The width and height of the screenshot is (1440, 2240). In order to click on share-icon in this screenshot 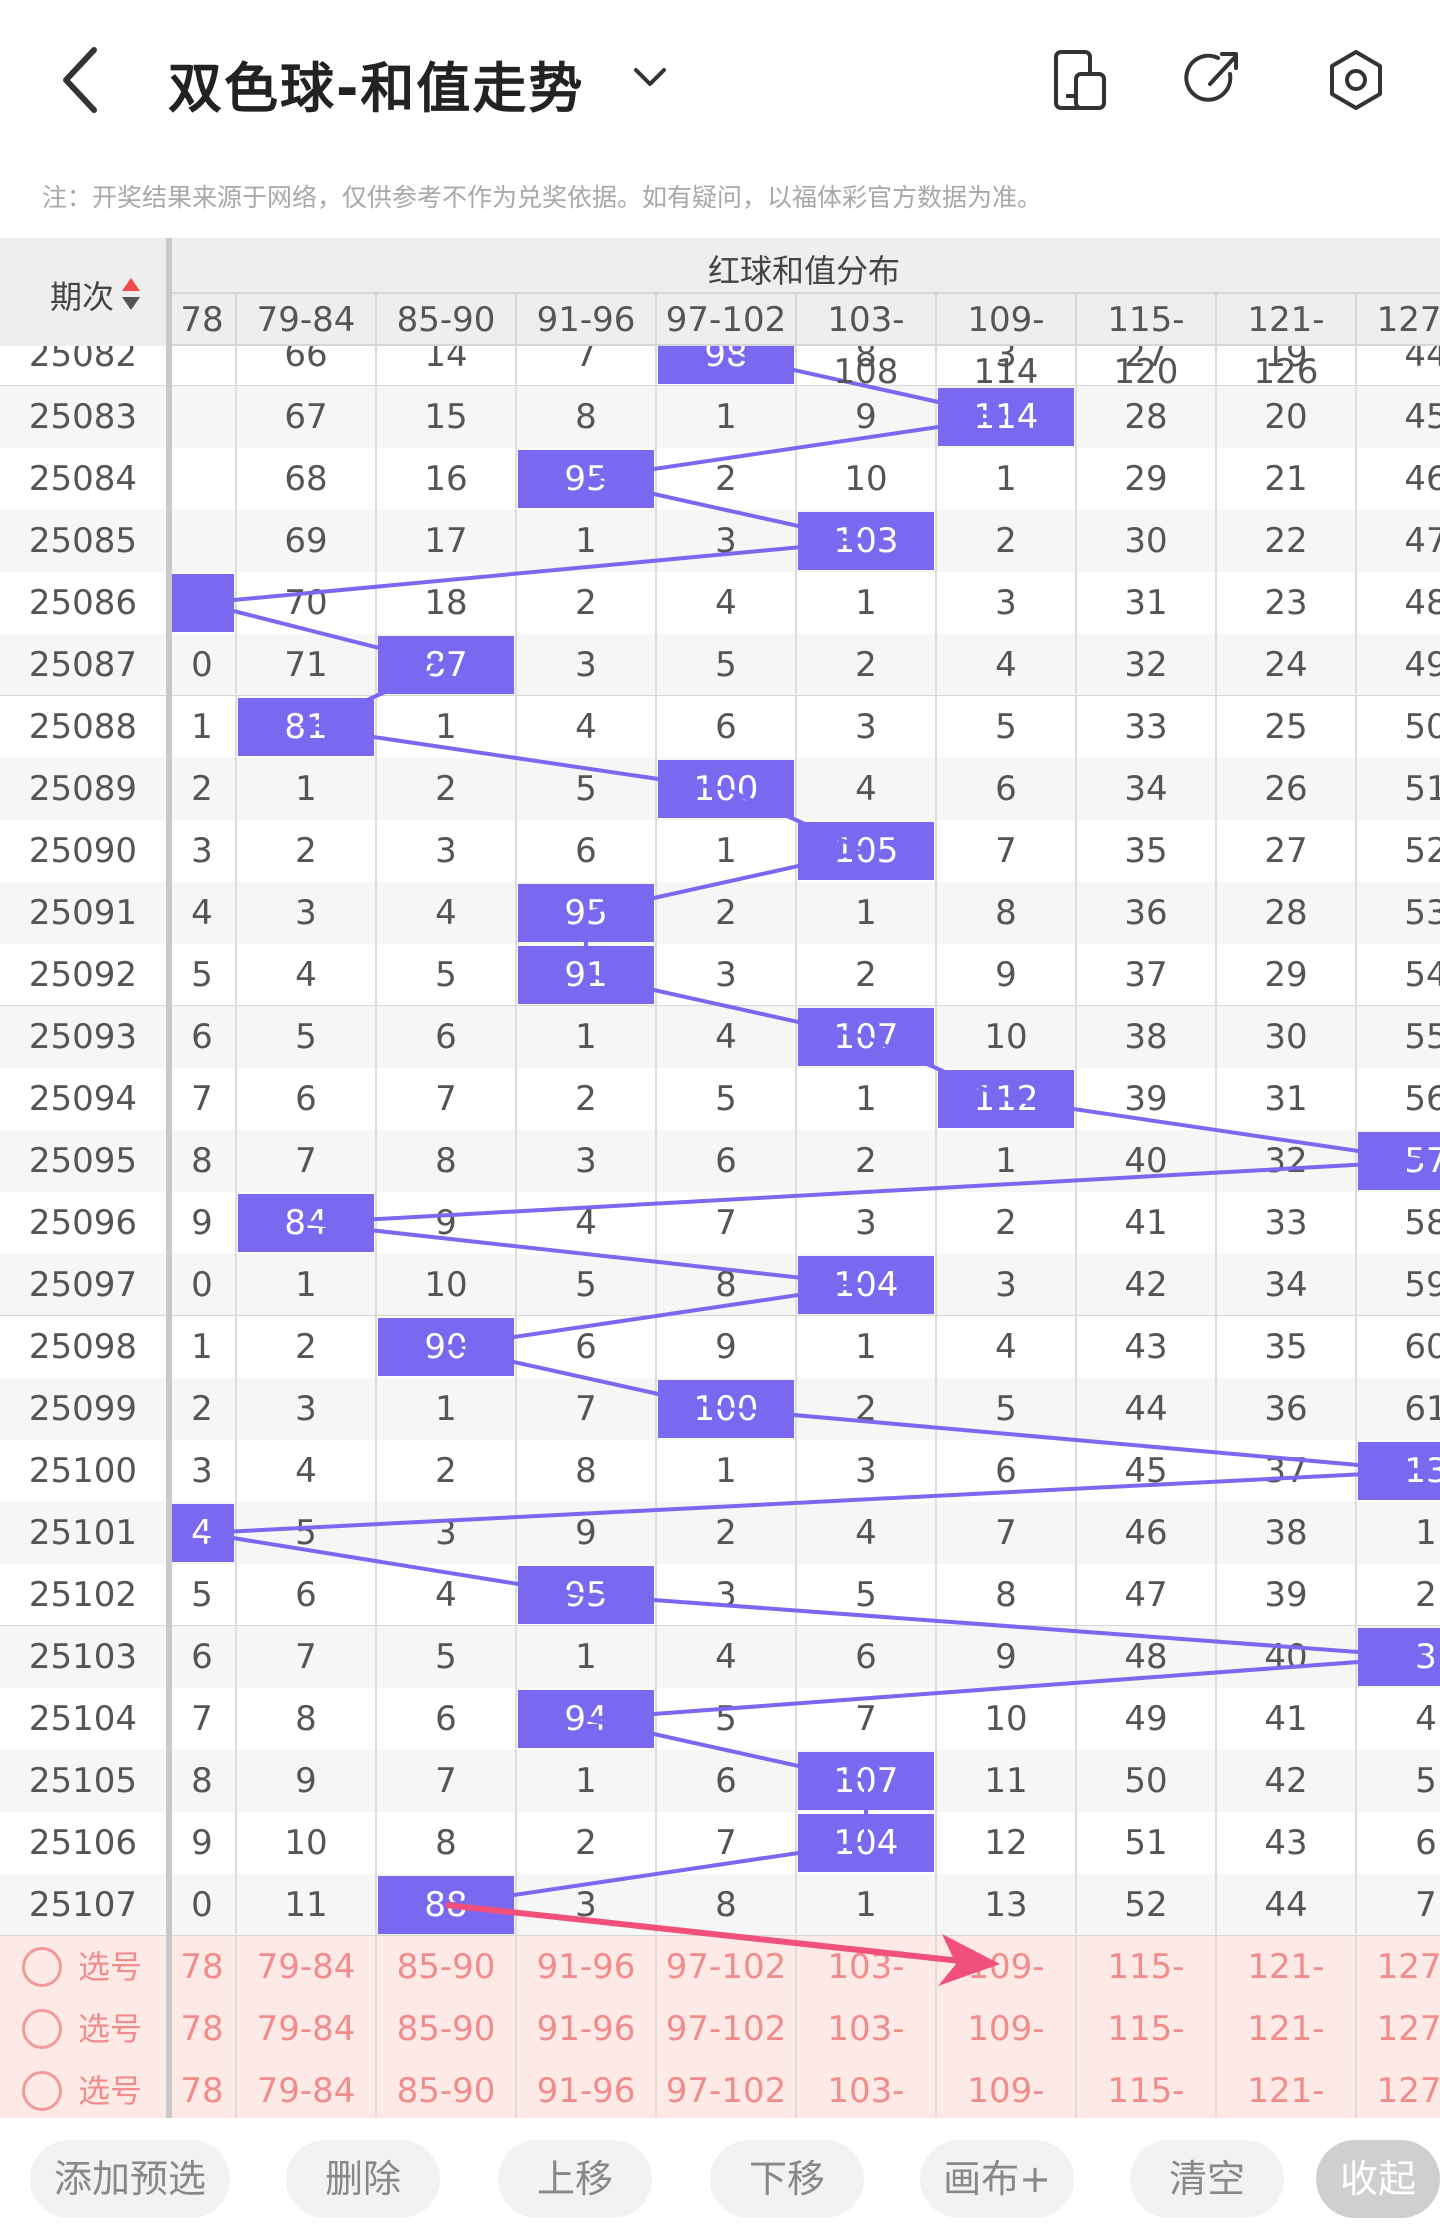, I will do `click(1214, 80)`.